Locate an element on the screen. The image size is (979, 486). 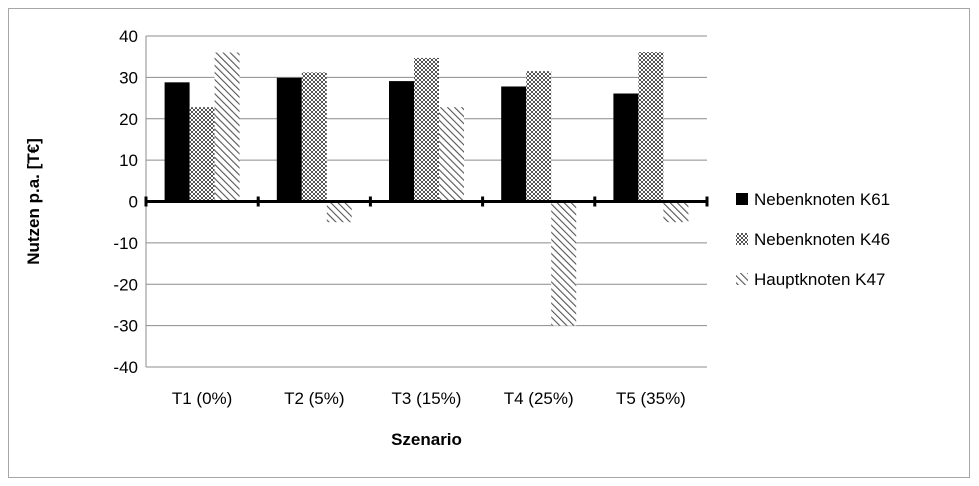
y-tick-label: 20 is located at coordinates (128, 119).